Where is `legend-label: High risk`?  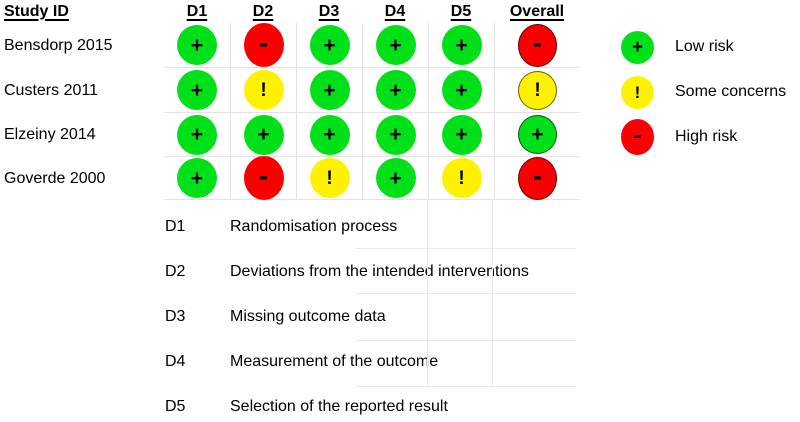 legend-label: High risk is located at coordinates (706, 136).